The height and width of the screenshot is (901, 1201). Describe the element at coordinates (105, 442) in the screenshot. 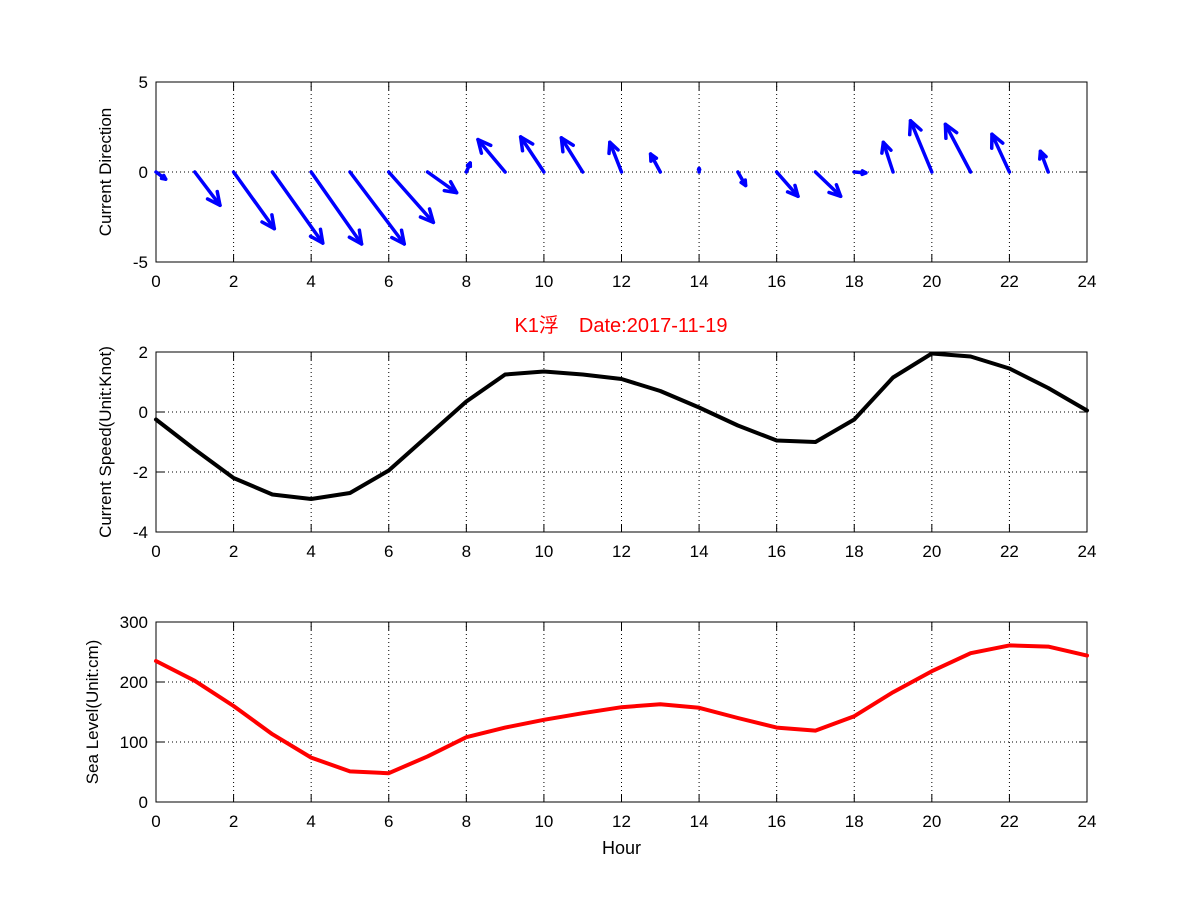

I see `y-axis-label: Current Speed(Unit:Knot)` at that location.